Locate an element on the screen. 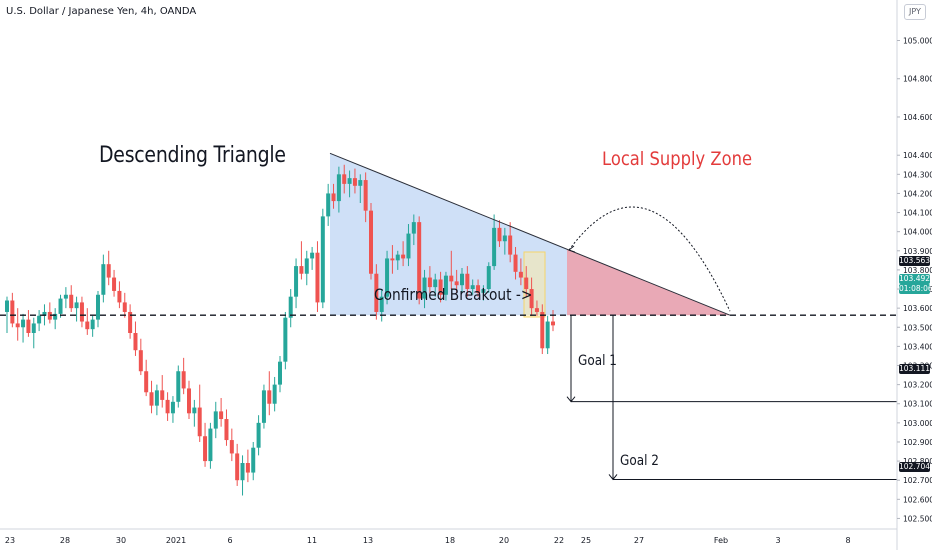  symbol-title: U.S. Dollar / Japanese Yen, 4h, OANDA is located at coordinates (101, 11).